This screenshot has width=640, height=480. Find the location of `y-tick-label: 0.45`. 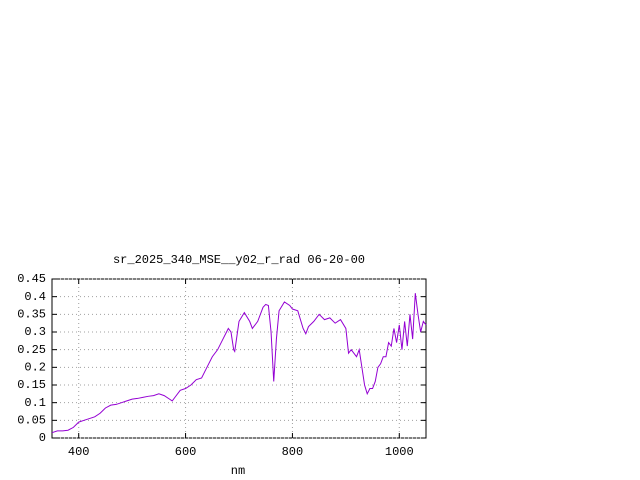

y-tick-label: 0.45 is located at coordinates (31, 279).